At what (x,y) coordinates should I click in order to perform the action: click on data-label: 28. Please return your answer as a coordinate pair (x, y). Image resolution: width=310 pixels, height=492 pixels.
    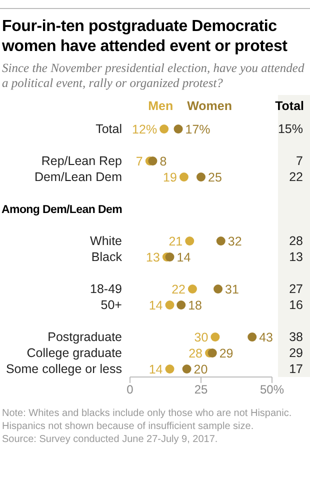
    Looking at the image, I should click on (195, 353).